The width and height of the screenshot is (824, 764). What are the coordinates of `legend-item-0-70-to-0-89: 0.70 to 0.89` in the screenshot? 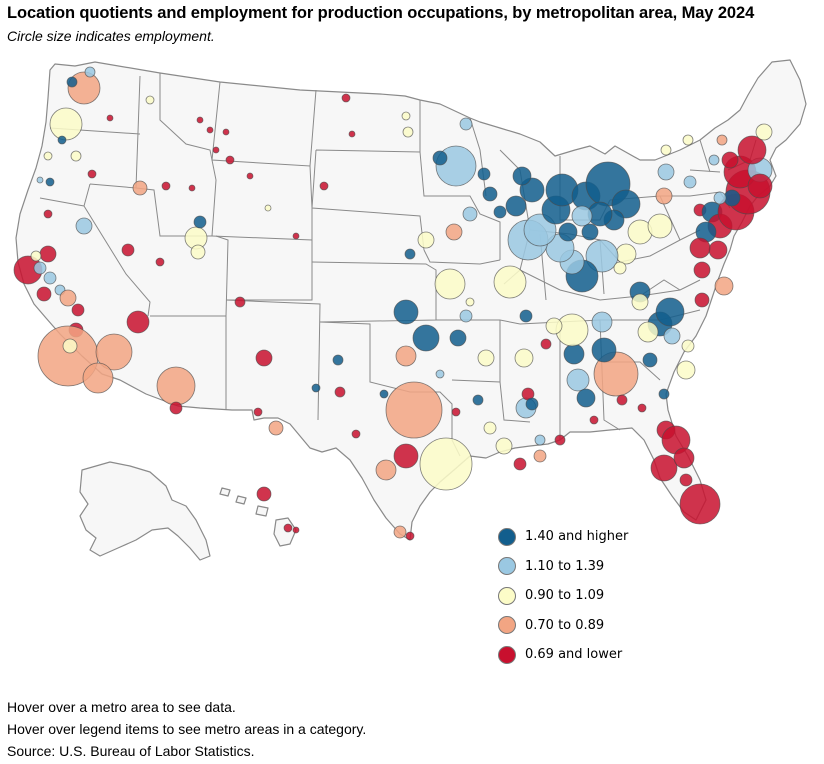 It's located at (563, 626).